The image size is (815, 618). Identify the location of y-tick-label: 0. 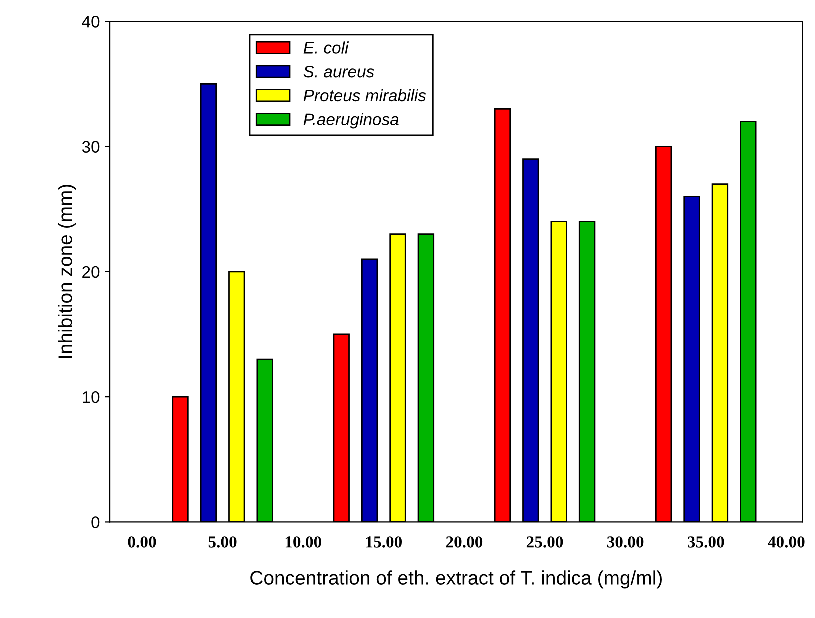
(96, 522).